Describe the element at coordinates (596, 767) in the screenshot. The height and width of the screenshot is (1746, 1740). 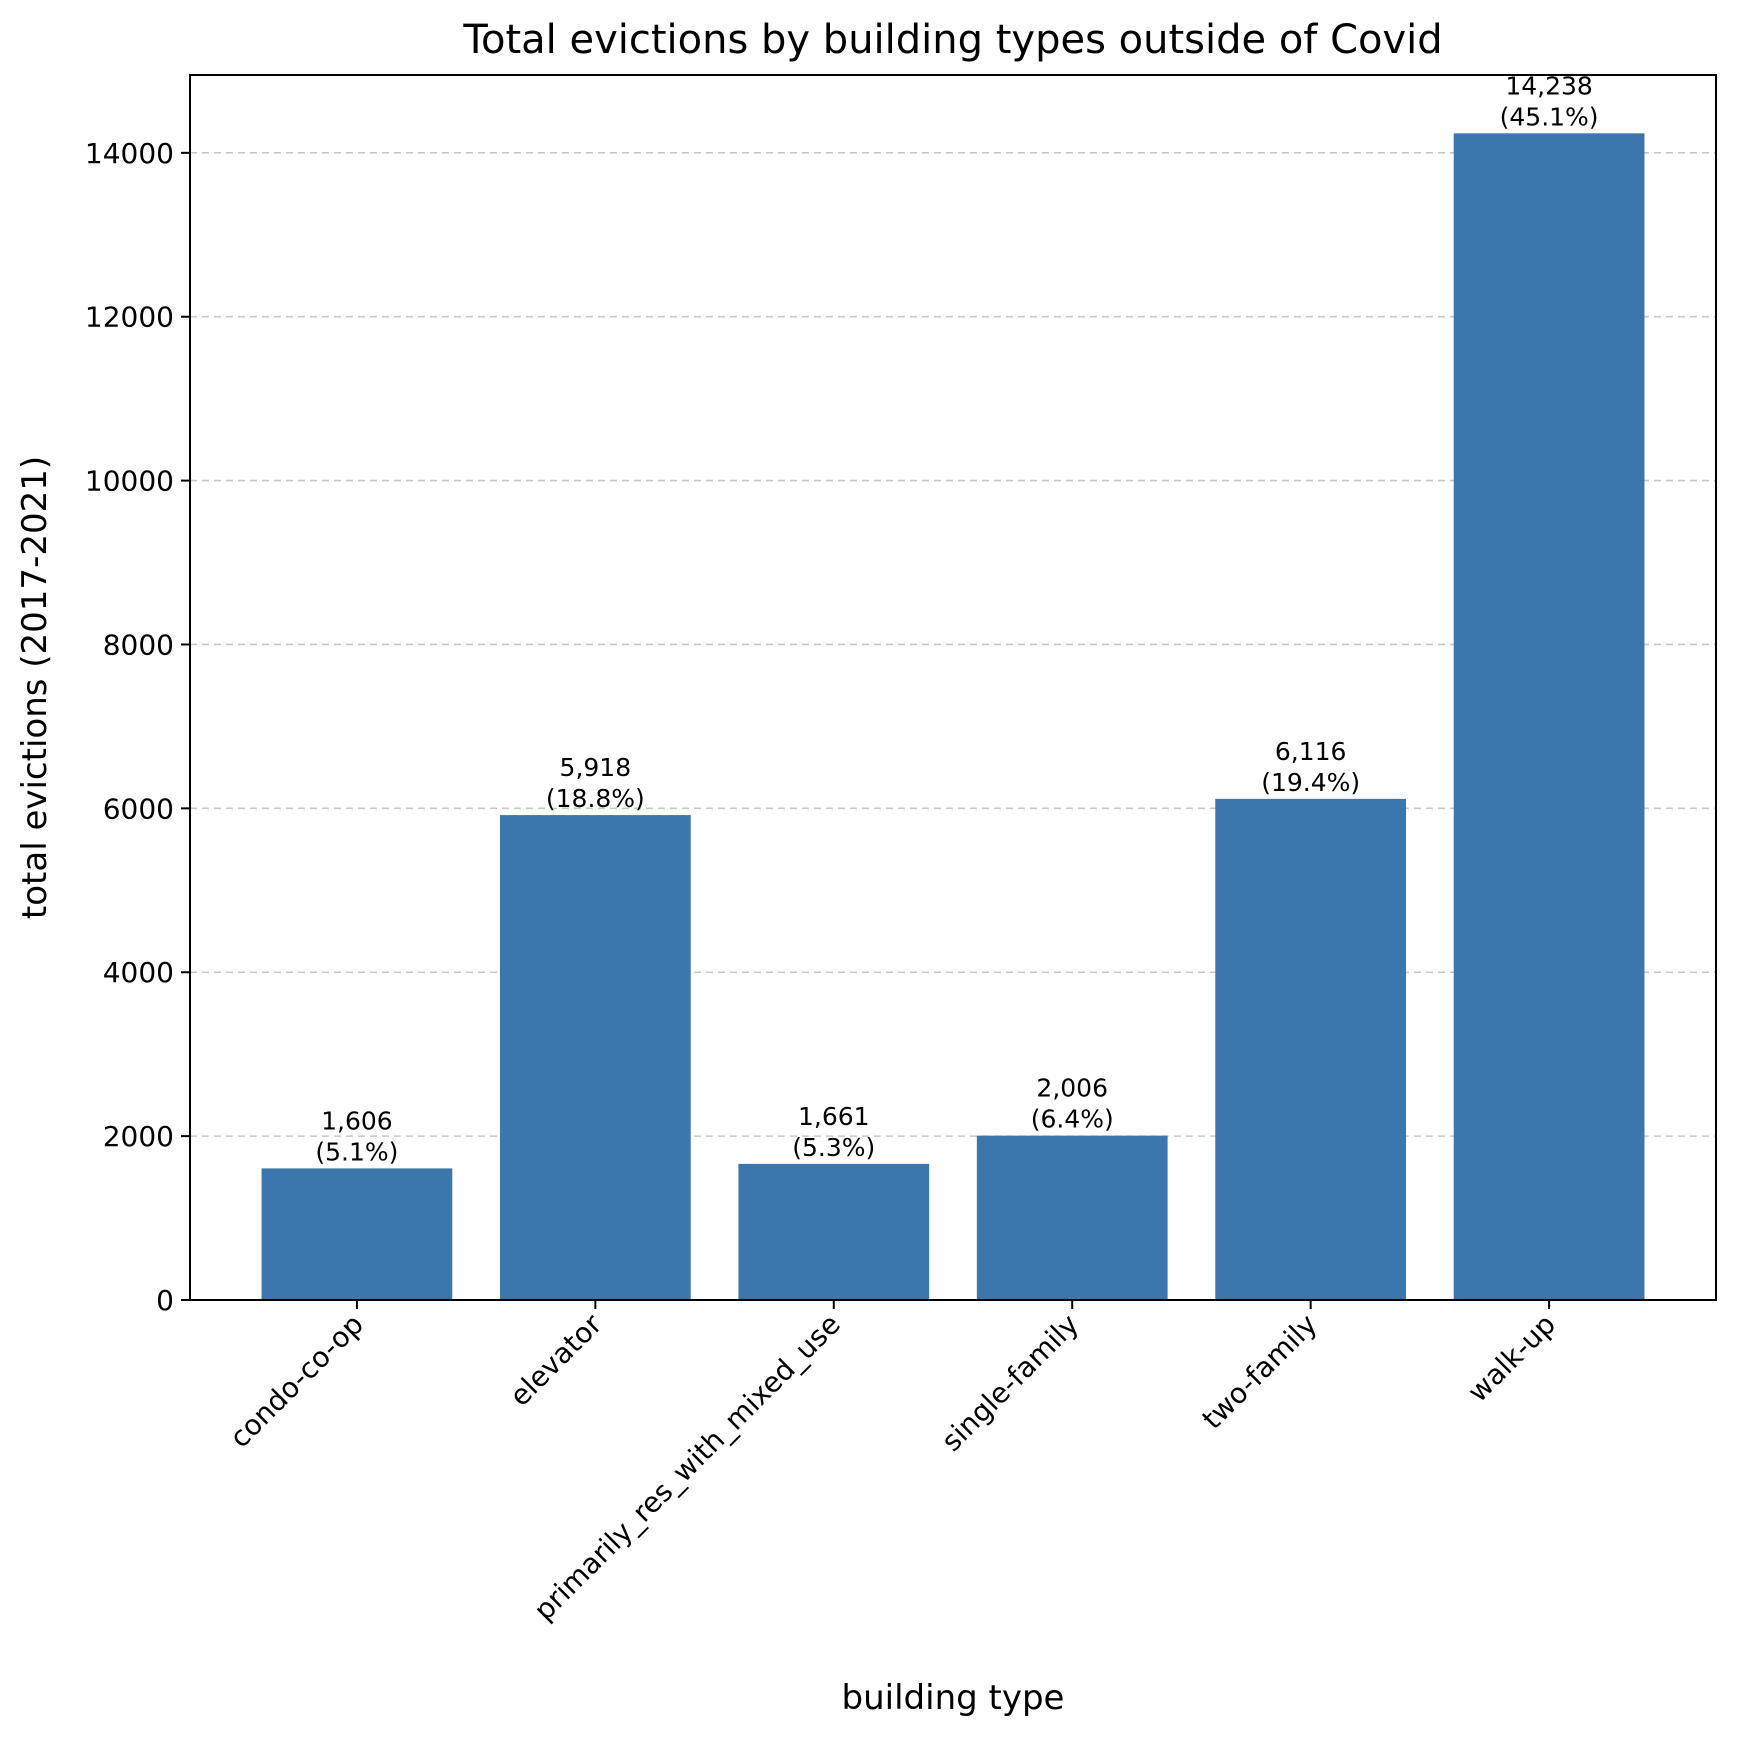
I see `data-label-value: 5,918` at that location.